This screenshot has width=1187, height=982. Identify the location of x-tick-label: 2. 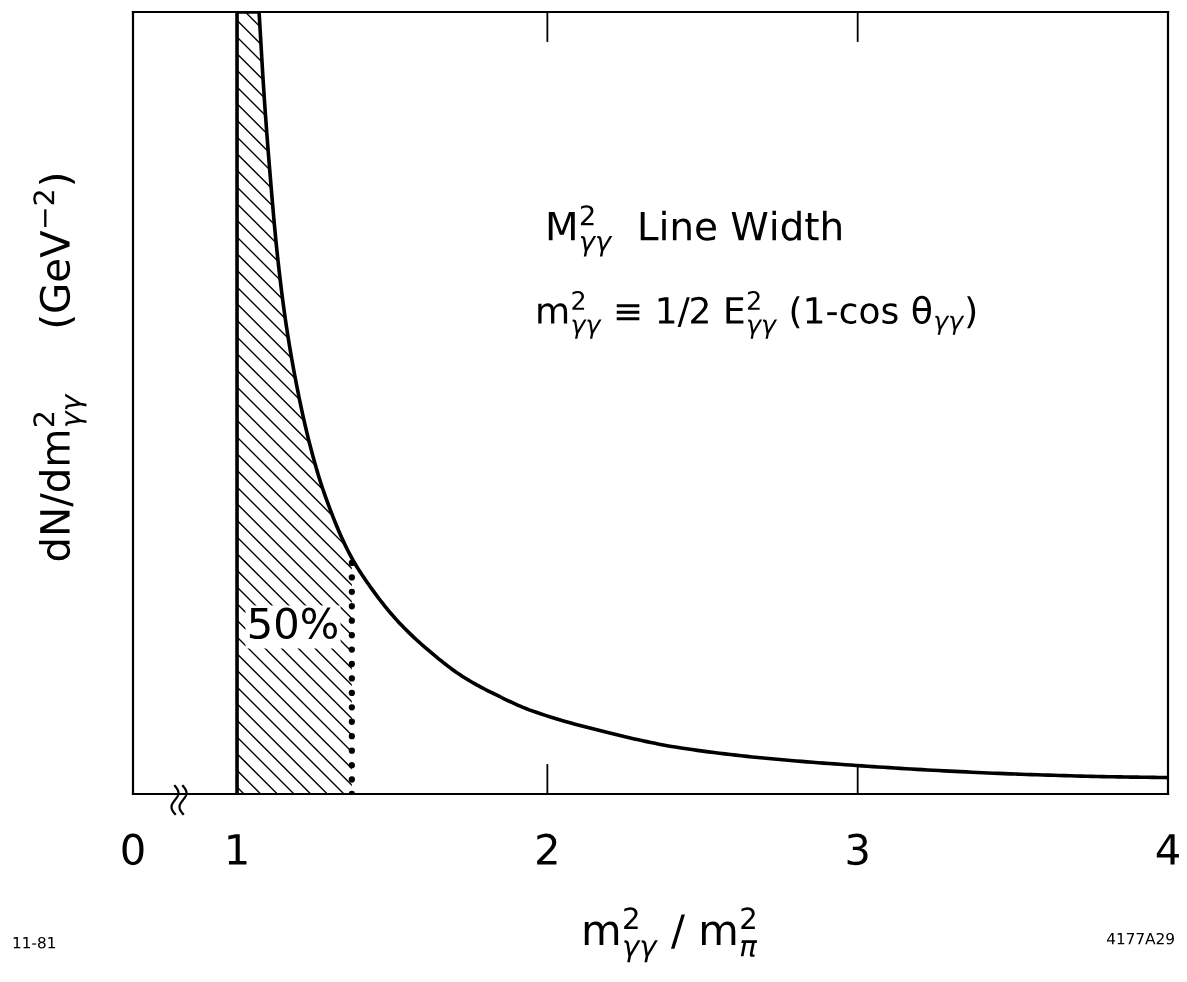
(547, 849).